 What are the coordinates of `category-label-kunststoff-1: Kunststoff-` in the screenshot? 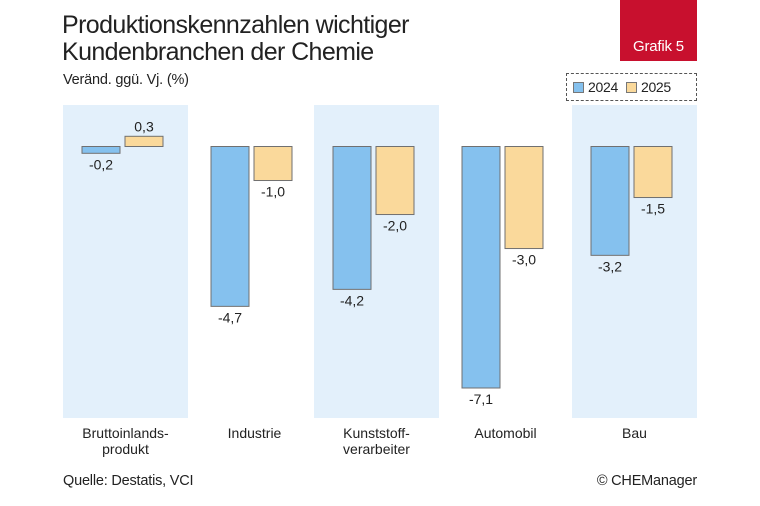 It's located at (376, 433).